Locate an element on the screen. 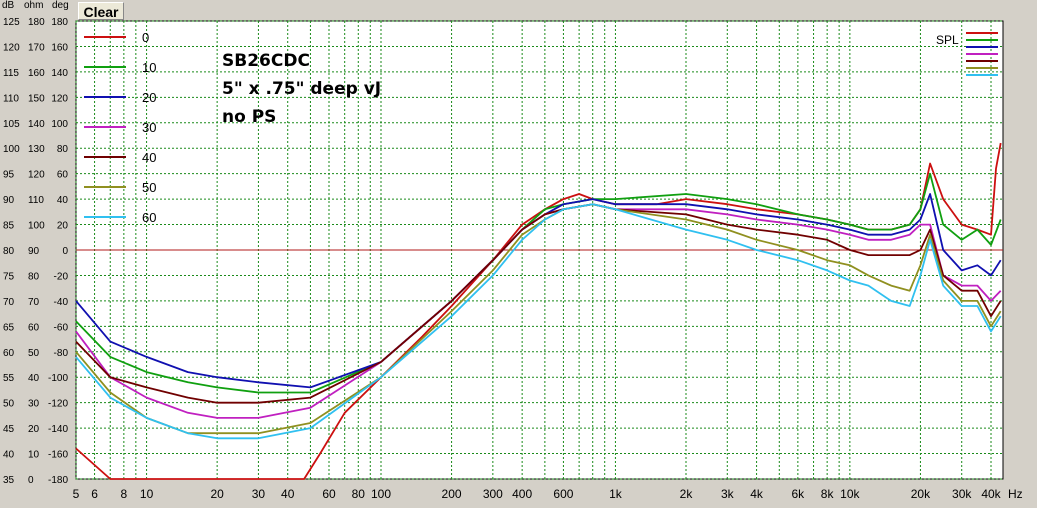  deg-tick-label: 160 is located at coordinates (59, 47).